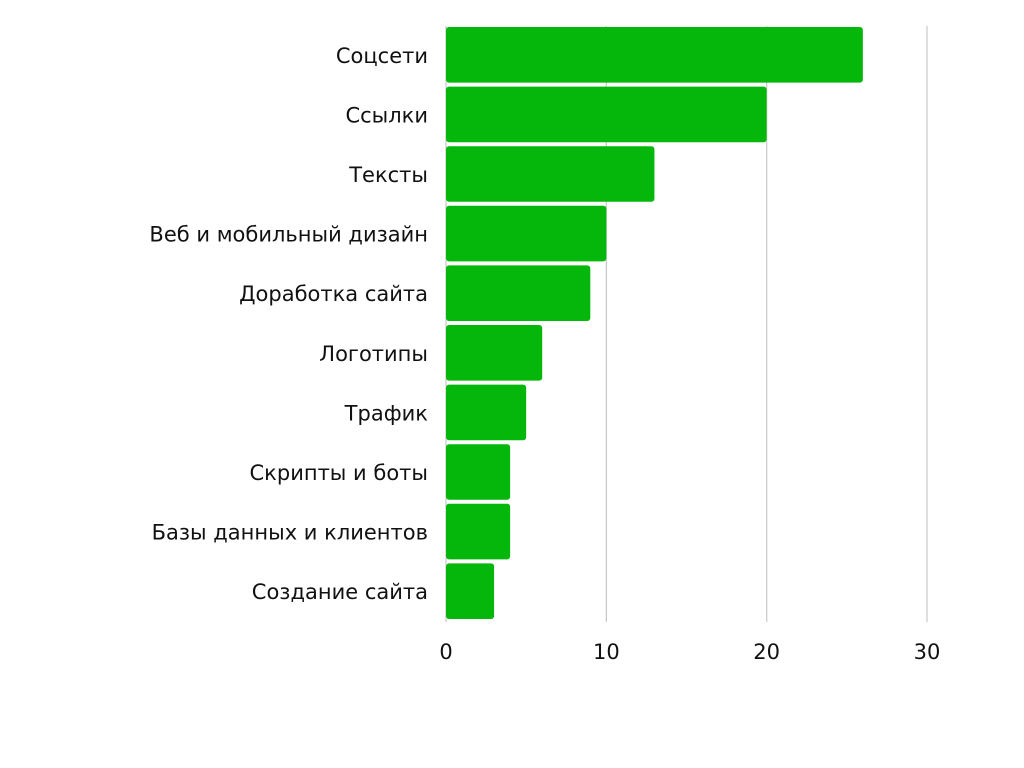 The height and width of the screenshot is (768, 1024). I want to click on category-label: Веб и мобильный дизайн, so click(288, 235).